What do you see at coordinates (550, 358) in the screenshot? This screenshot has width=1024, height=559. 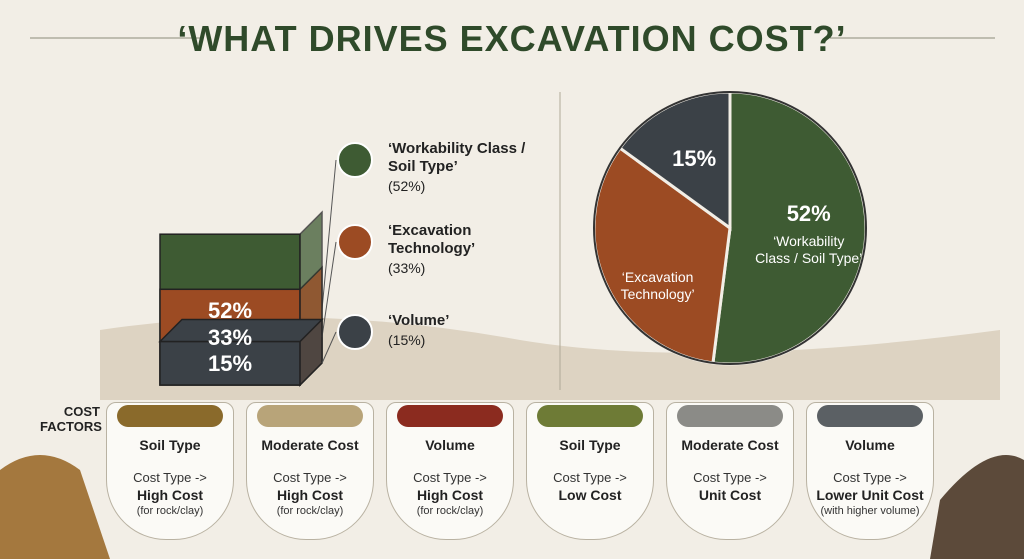 I see `ground` at bounding box center [550, 358].